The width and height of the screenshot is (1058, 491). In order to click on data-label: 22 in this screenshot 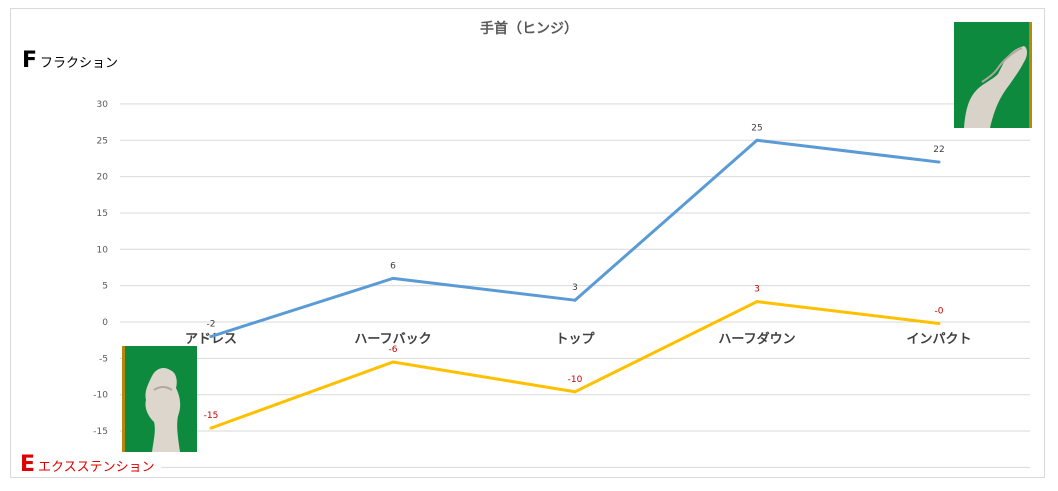, I will do `click(938, 150)`.